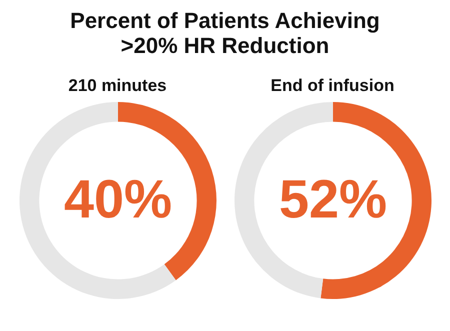  I want to click on data-label: 52%, so click(332, 199).